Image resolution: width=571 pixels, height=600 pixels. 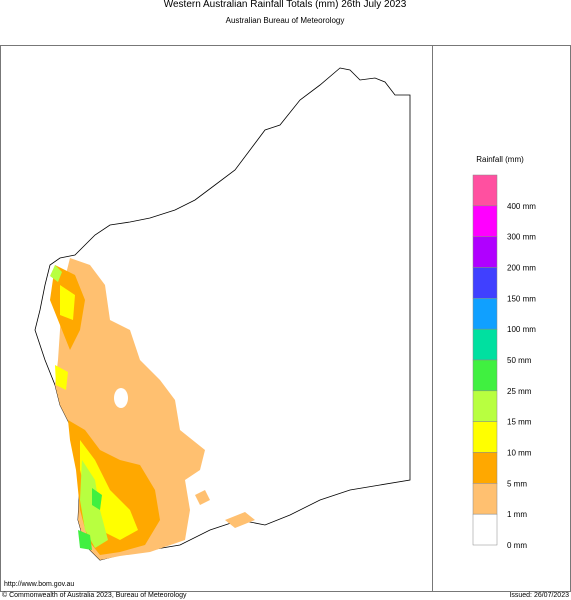 I want to click on legend-label: 15 mm, so click(x=519, y=422).